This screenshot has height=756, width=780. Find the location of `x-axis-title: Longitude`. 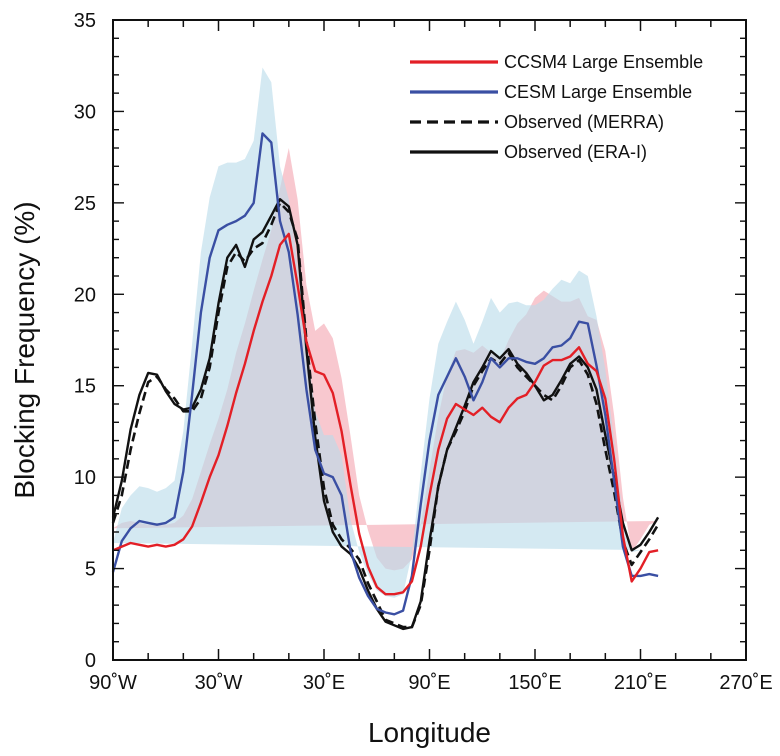

x-axis-title: Longitude is located at coordinates (429, 732).